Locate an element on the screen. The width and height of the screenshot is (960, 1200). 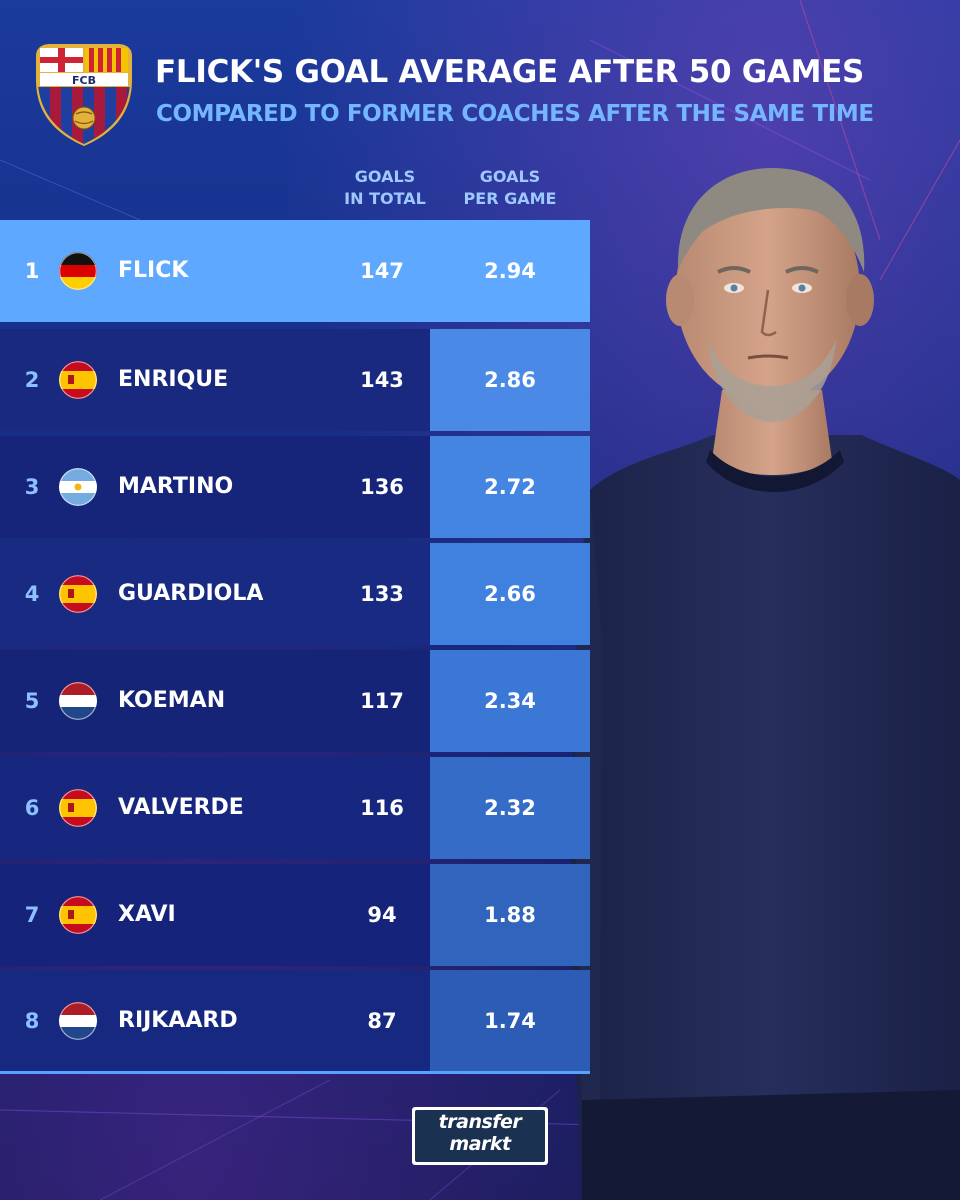
coach-name: ENRIQUE is located at coordinates (173, 379).